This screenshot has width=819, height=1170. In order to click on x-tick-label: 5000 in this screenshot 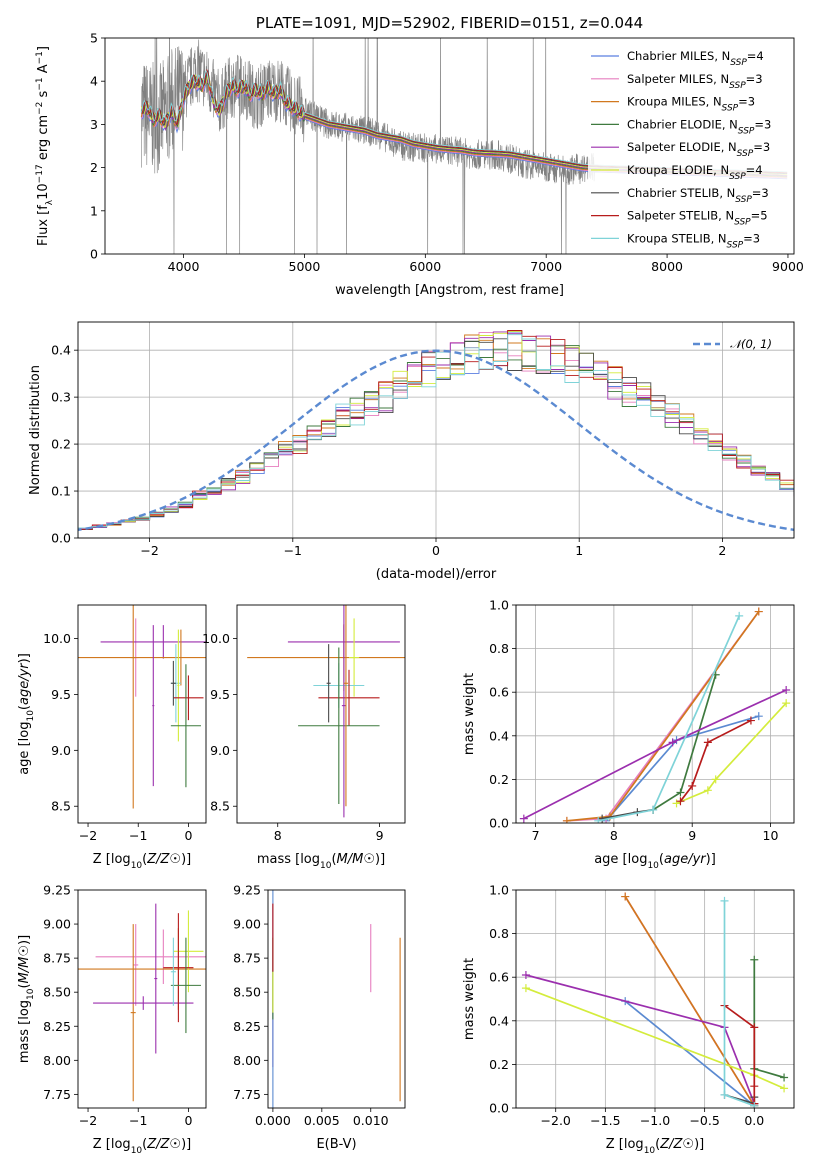, I will do `click(305, 266)`.